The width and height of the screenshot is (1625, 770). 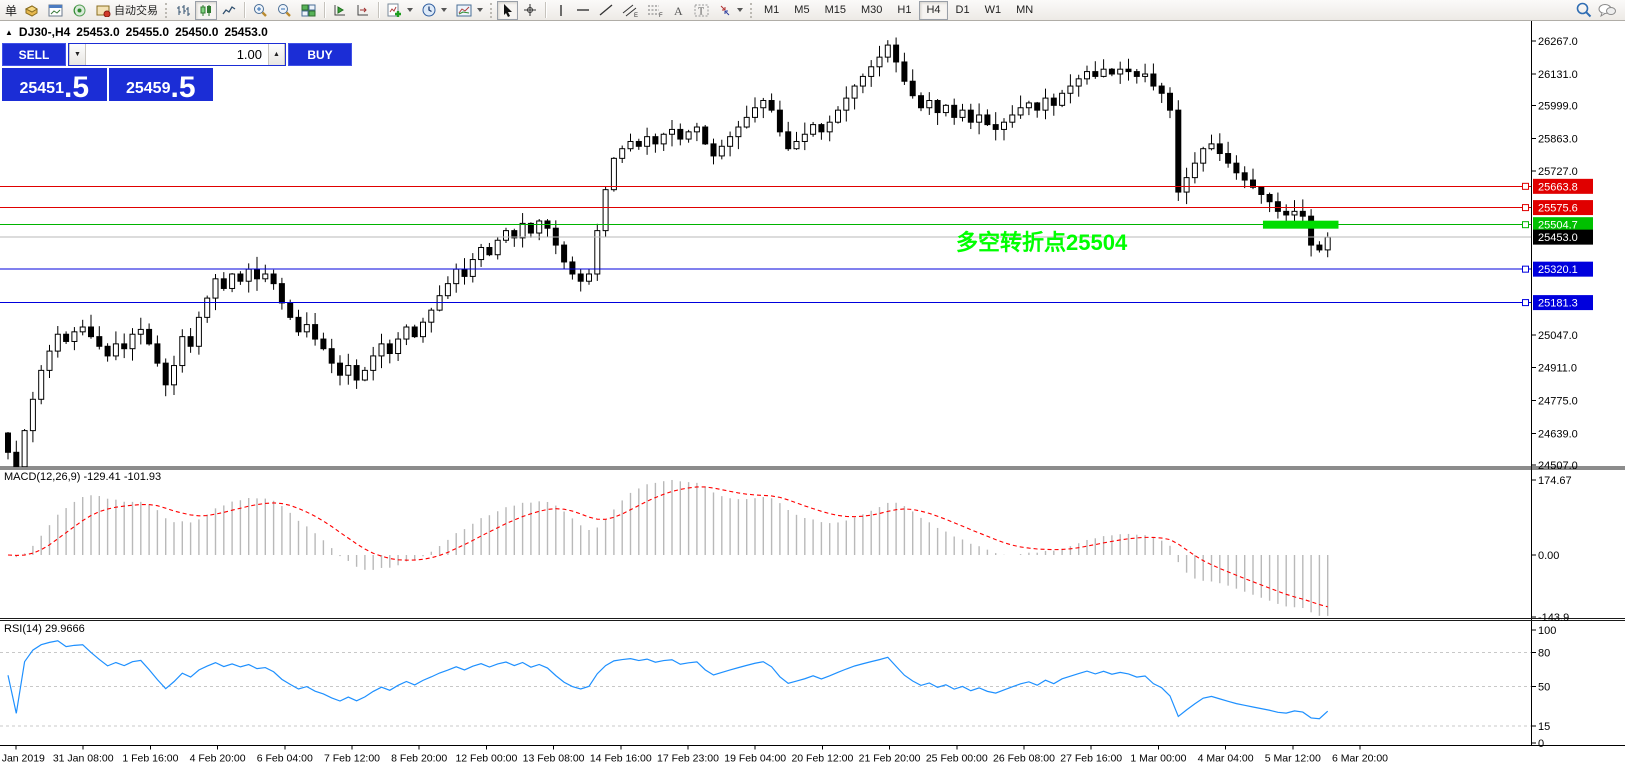 I want to click on periods-button, so click(x=434, y=10).